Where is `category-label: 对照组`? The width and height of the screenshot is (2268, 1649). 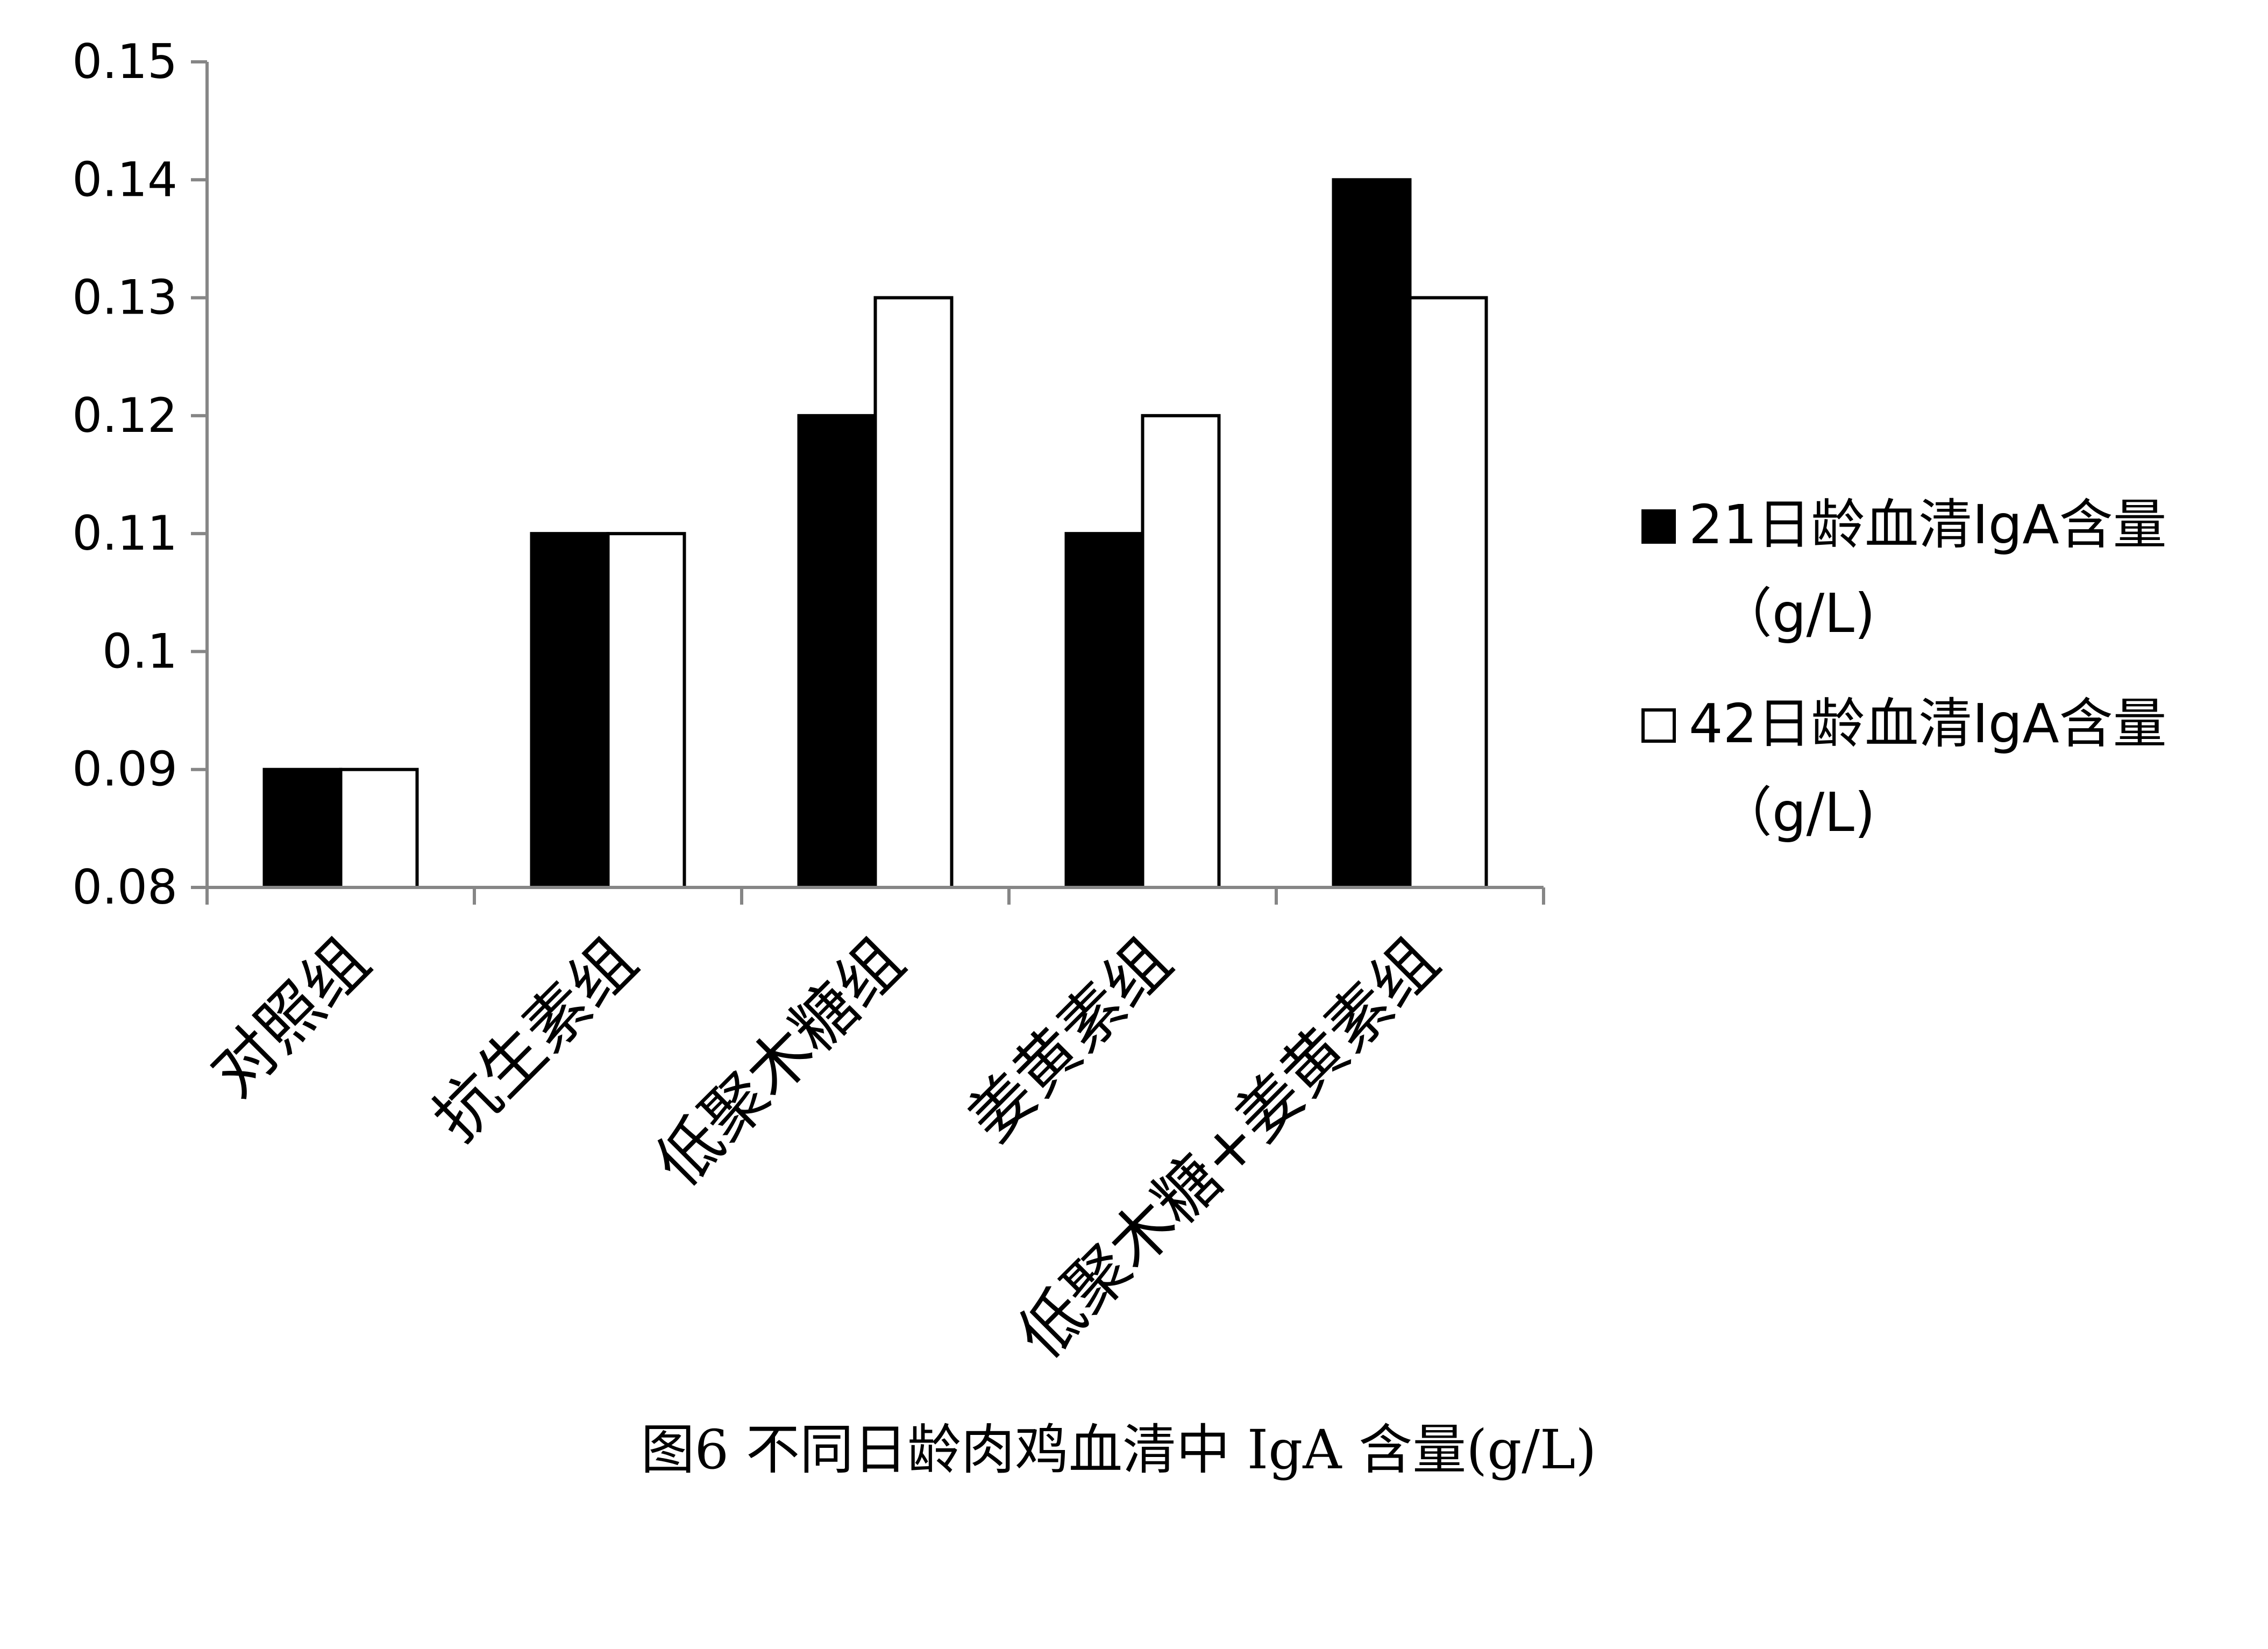
category-label: 对照组 is located at coordinates (289, 1017).